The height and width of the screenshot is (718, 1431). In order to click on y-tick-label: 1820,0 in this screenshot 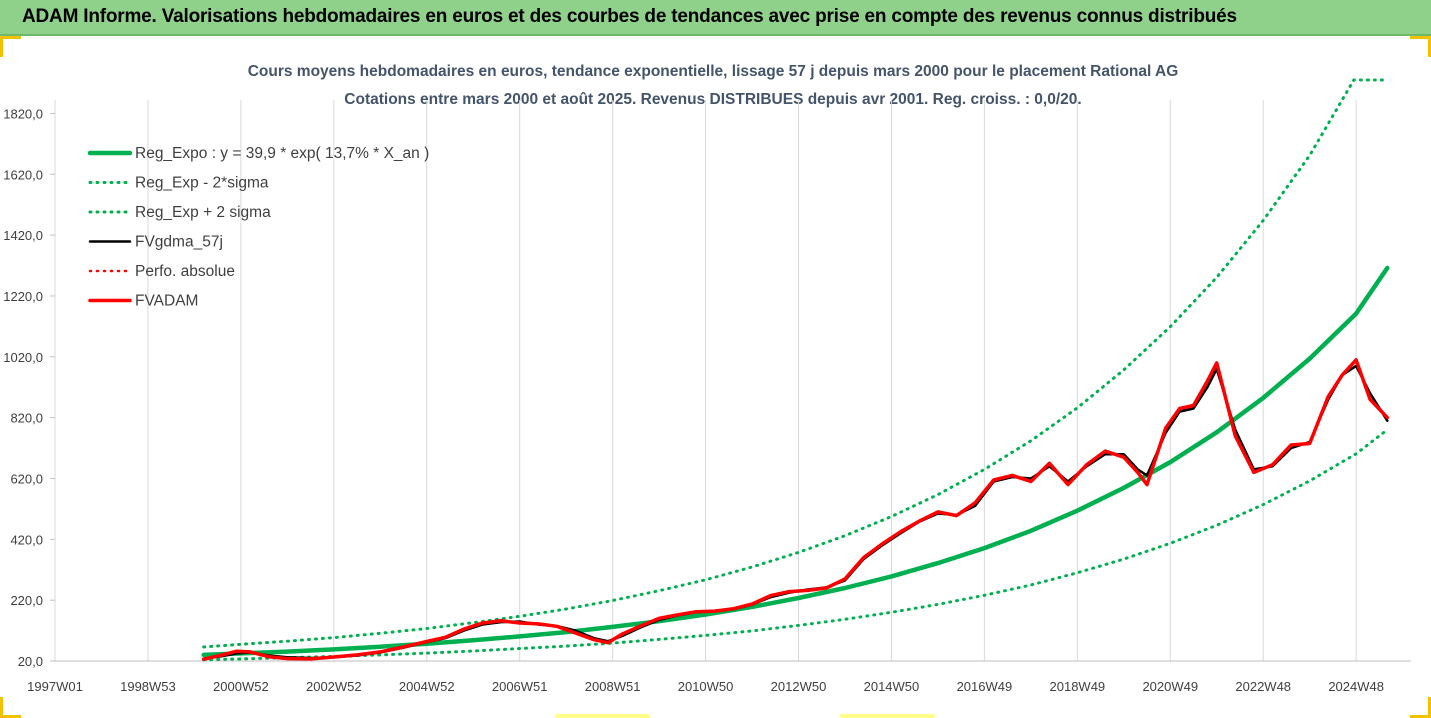, I will do `click(23, 113)`.